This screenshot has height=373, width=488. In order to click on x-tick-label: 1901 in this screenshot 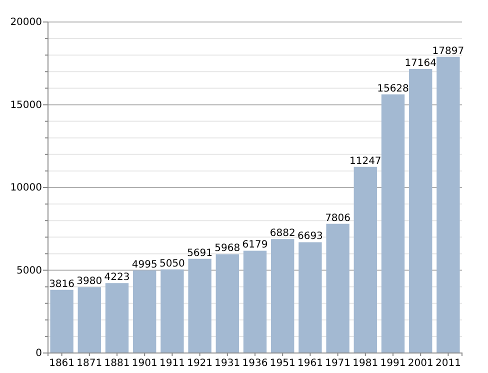, I will do `click(145, 364)`.